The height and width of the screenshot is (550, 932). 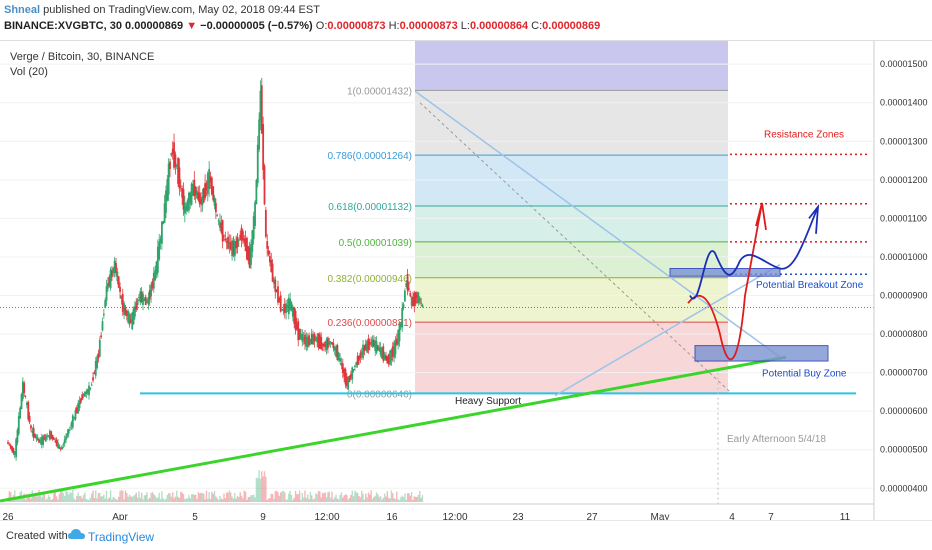 I want to click on fib-zone-0.618, so click(x=571, y=224).